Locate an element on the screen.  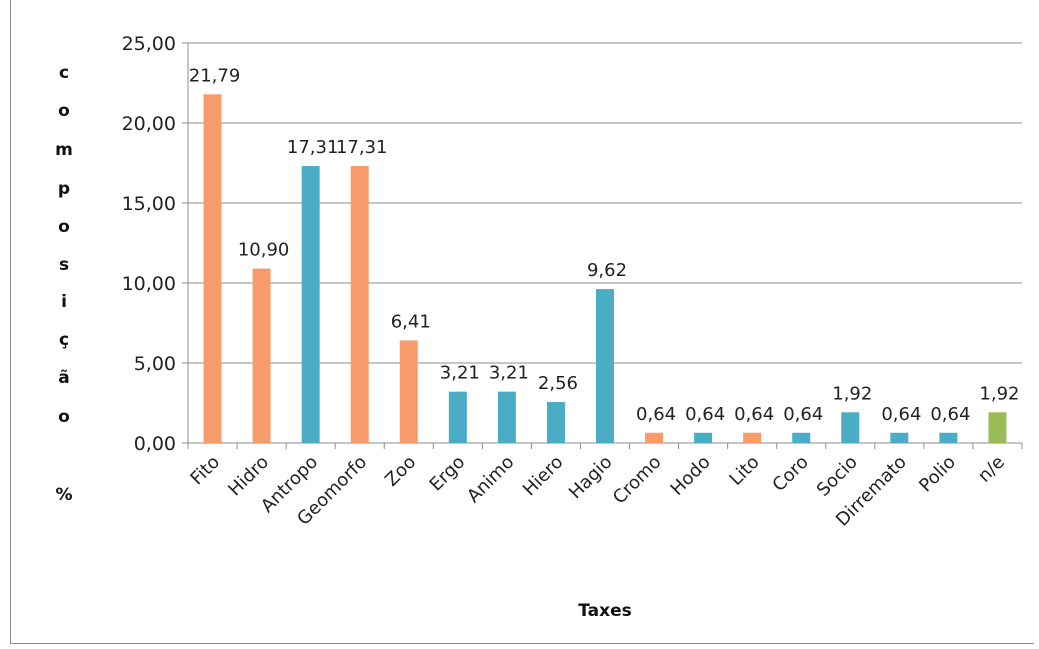
y-axis-title-char: i is located at coordinates (64, 302).